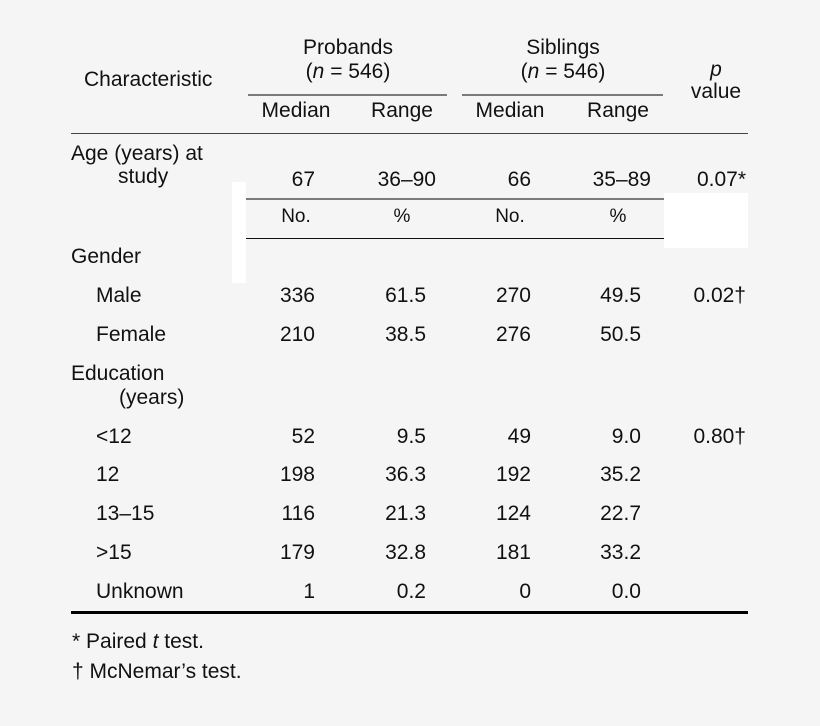 Image resolution: width=820 pixels, height=726 pixels. Describe the element at coordinates (76, 641) in the screenshot. I see `asterisk-mark: *` at that location.